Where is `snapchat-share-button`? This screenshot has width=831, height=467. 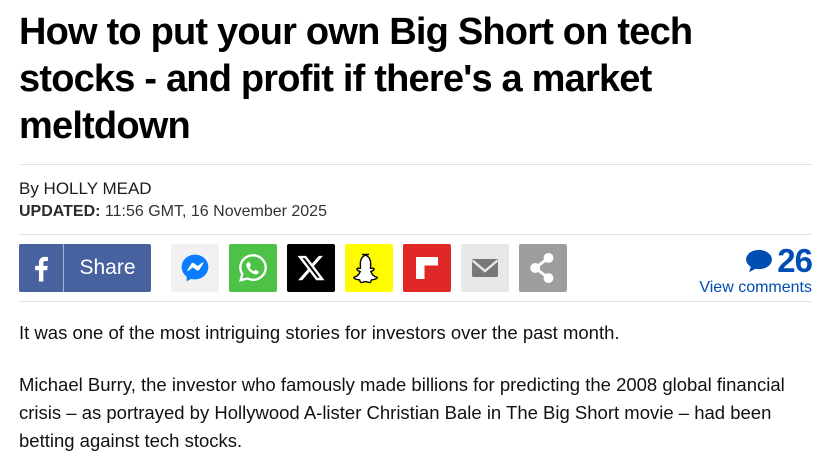
snapchat-share-button is located at coordinates (369, 268).